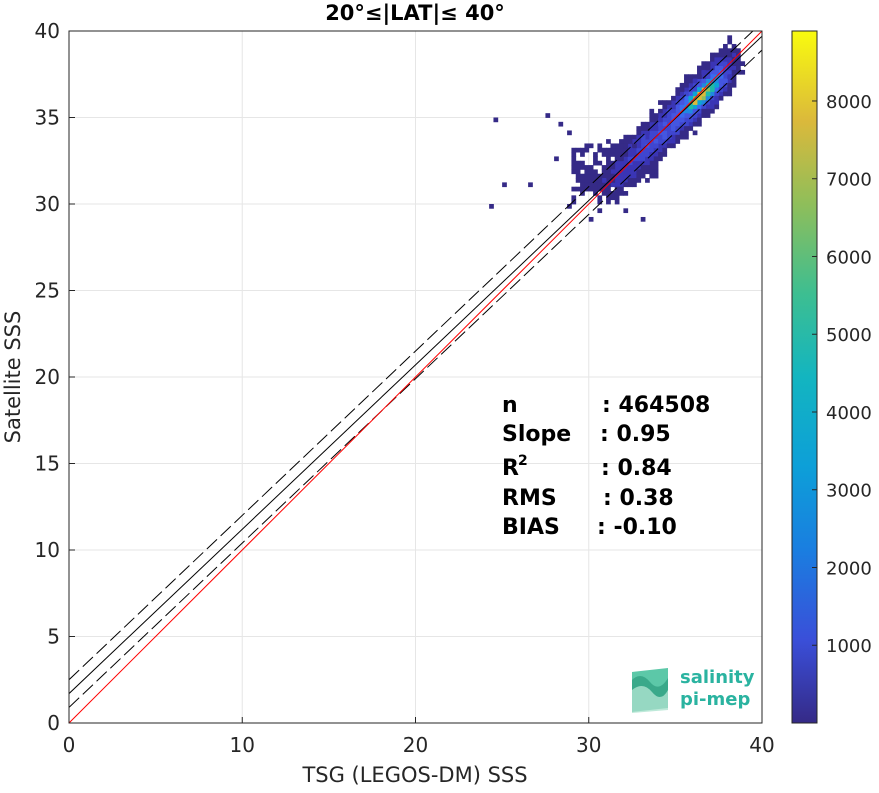  Describe the element at coordinates (510, 468) in the screenshot. I see `stat-r2-label: R` at that location.